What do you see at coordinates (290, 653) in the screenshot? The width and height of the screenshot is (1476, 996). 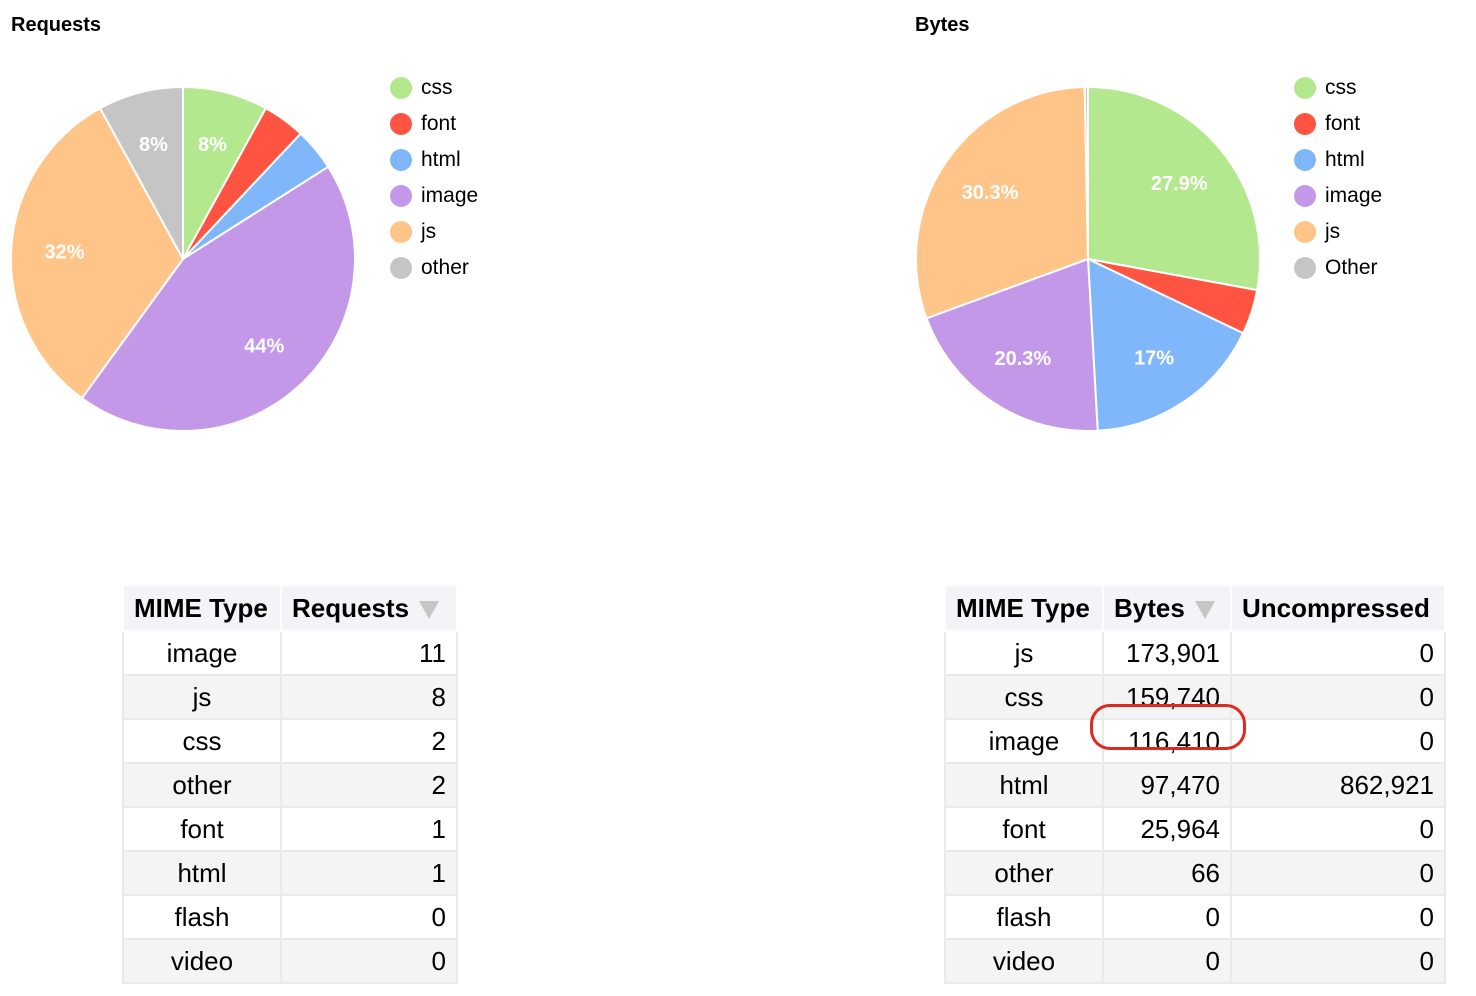 I see `table-row: image 11` at bounding box center [290, 653].